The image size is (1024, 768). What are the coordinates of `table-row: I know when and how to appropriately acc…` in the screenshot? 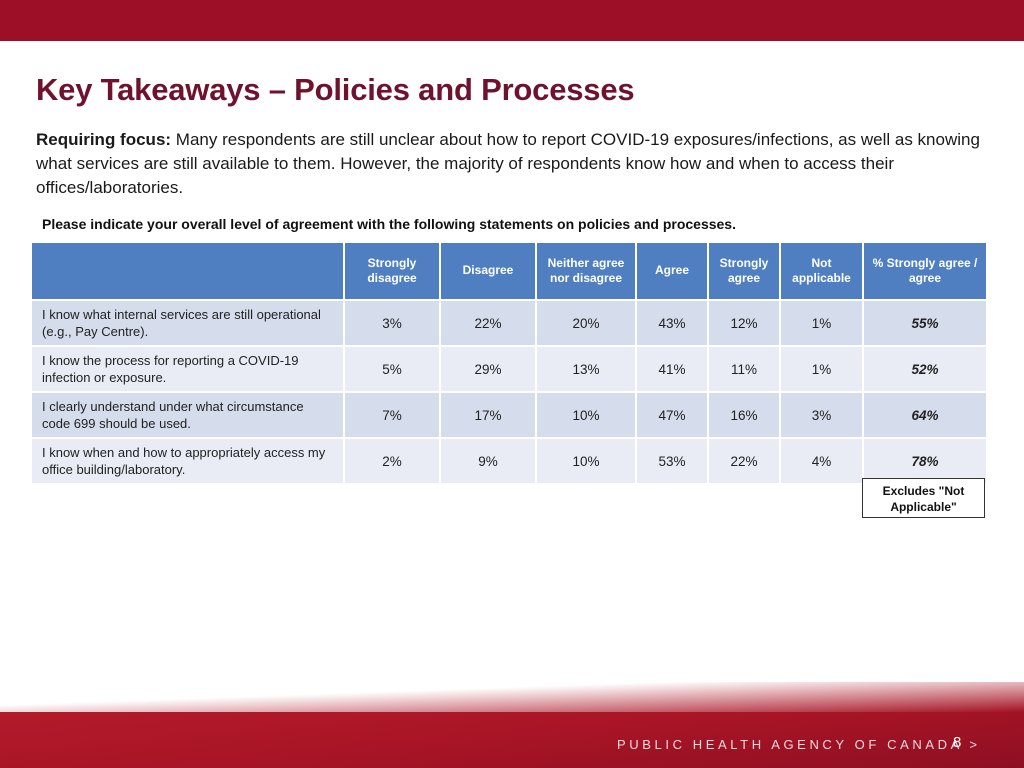 It's located at (510, 461).